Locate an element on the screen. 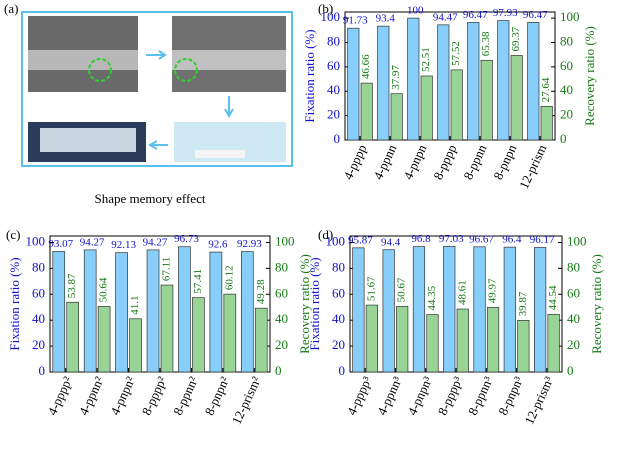 Image resolution: width=617 pixels, height=453 pixels. panel-label: (c) is located at coordinates (13, 234).